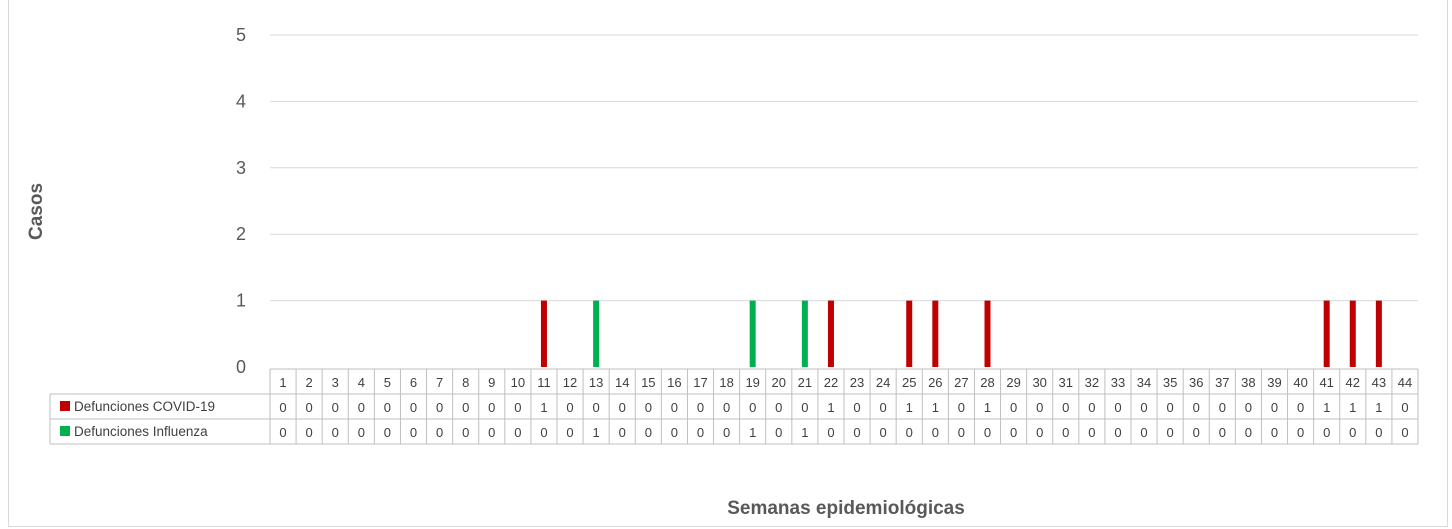 Image resolution: width=1452 pixels, height=529 pixels. I want to click on category-label: 28, so click(987, 382).